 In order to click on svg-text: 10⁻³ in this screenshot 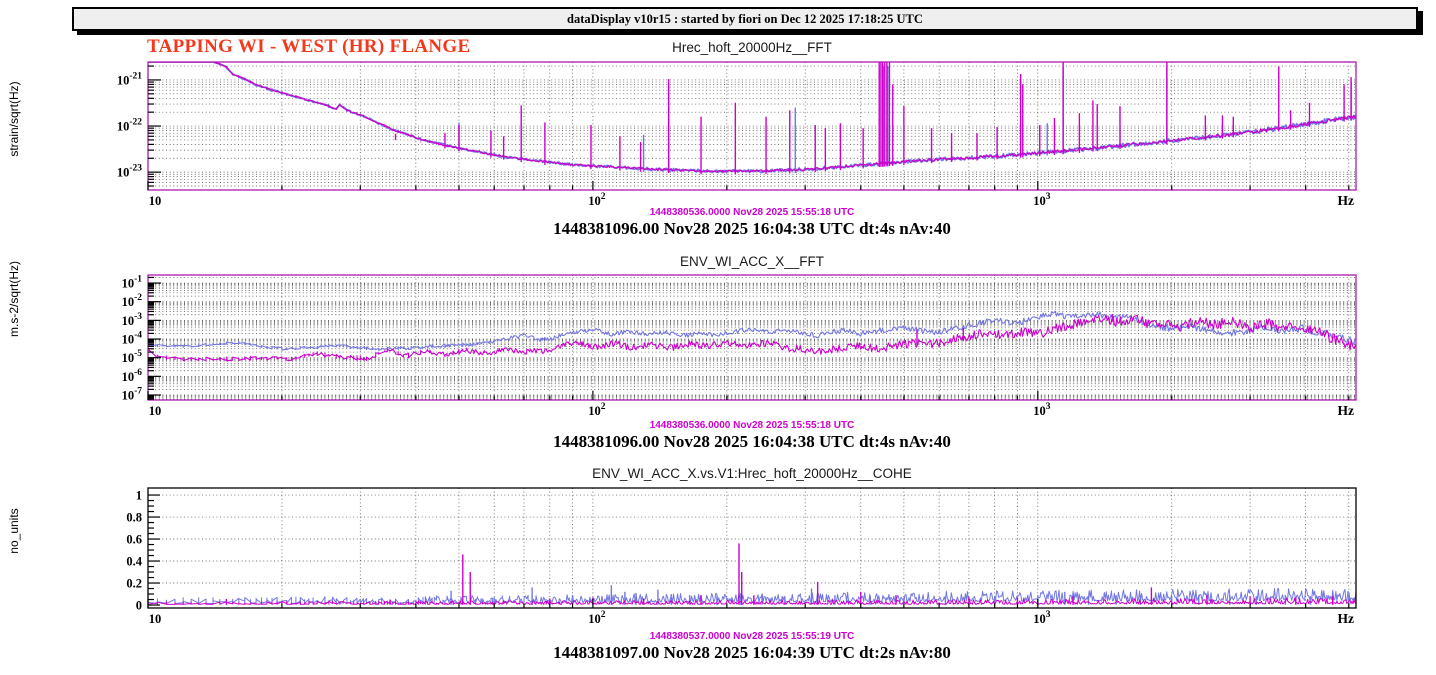, I will do `click(132, 320)`.